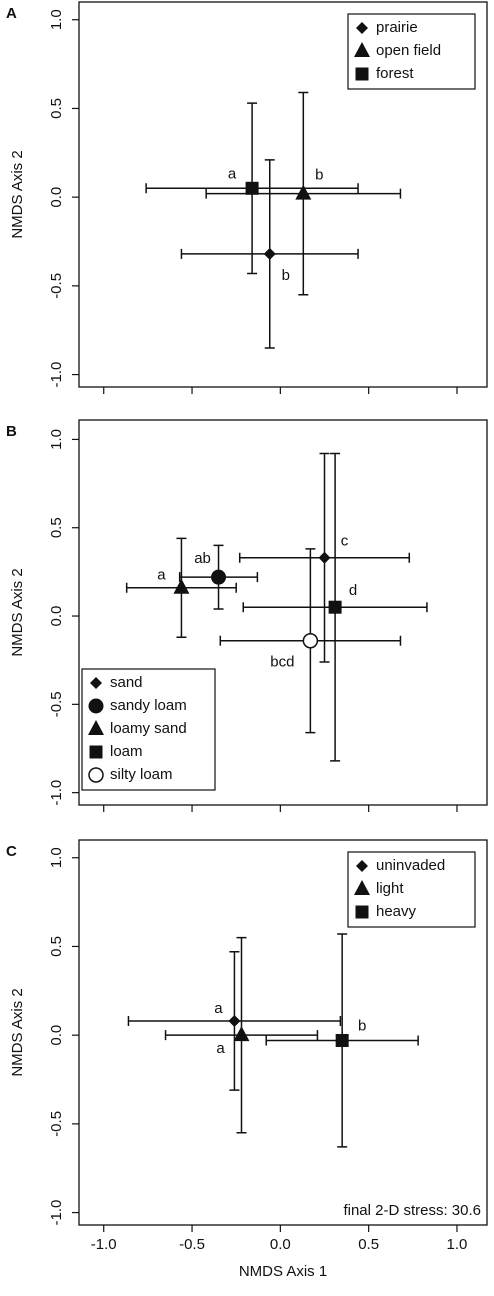 The image size is (494, 1296). What do you see at coordinates (397, 27) in the screenshot?
I see `legend-label: prairie` at bounding box center [397, 27].